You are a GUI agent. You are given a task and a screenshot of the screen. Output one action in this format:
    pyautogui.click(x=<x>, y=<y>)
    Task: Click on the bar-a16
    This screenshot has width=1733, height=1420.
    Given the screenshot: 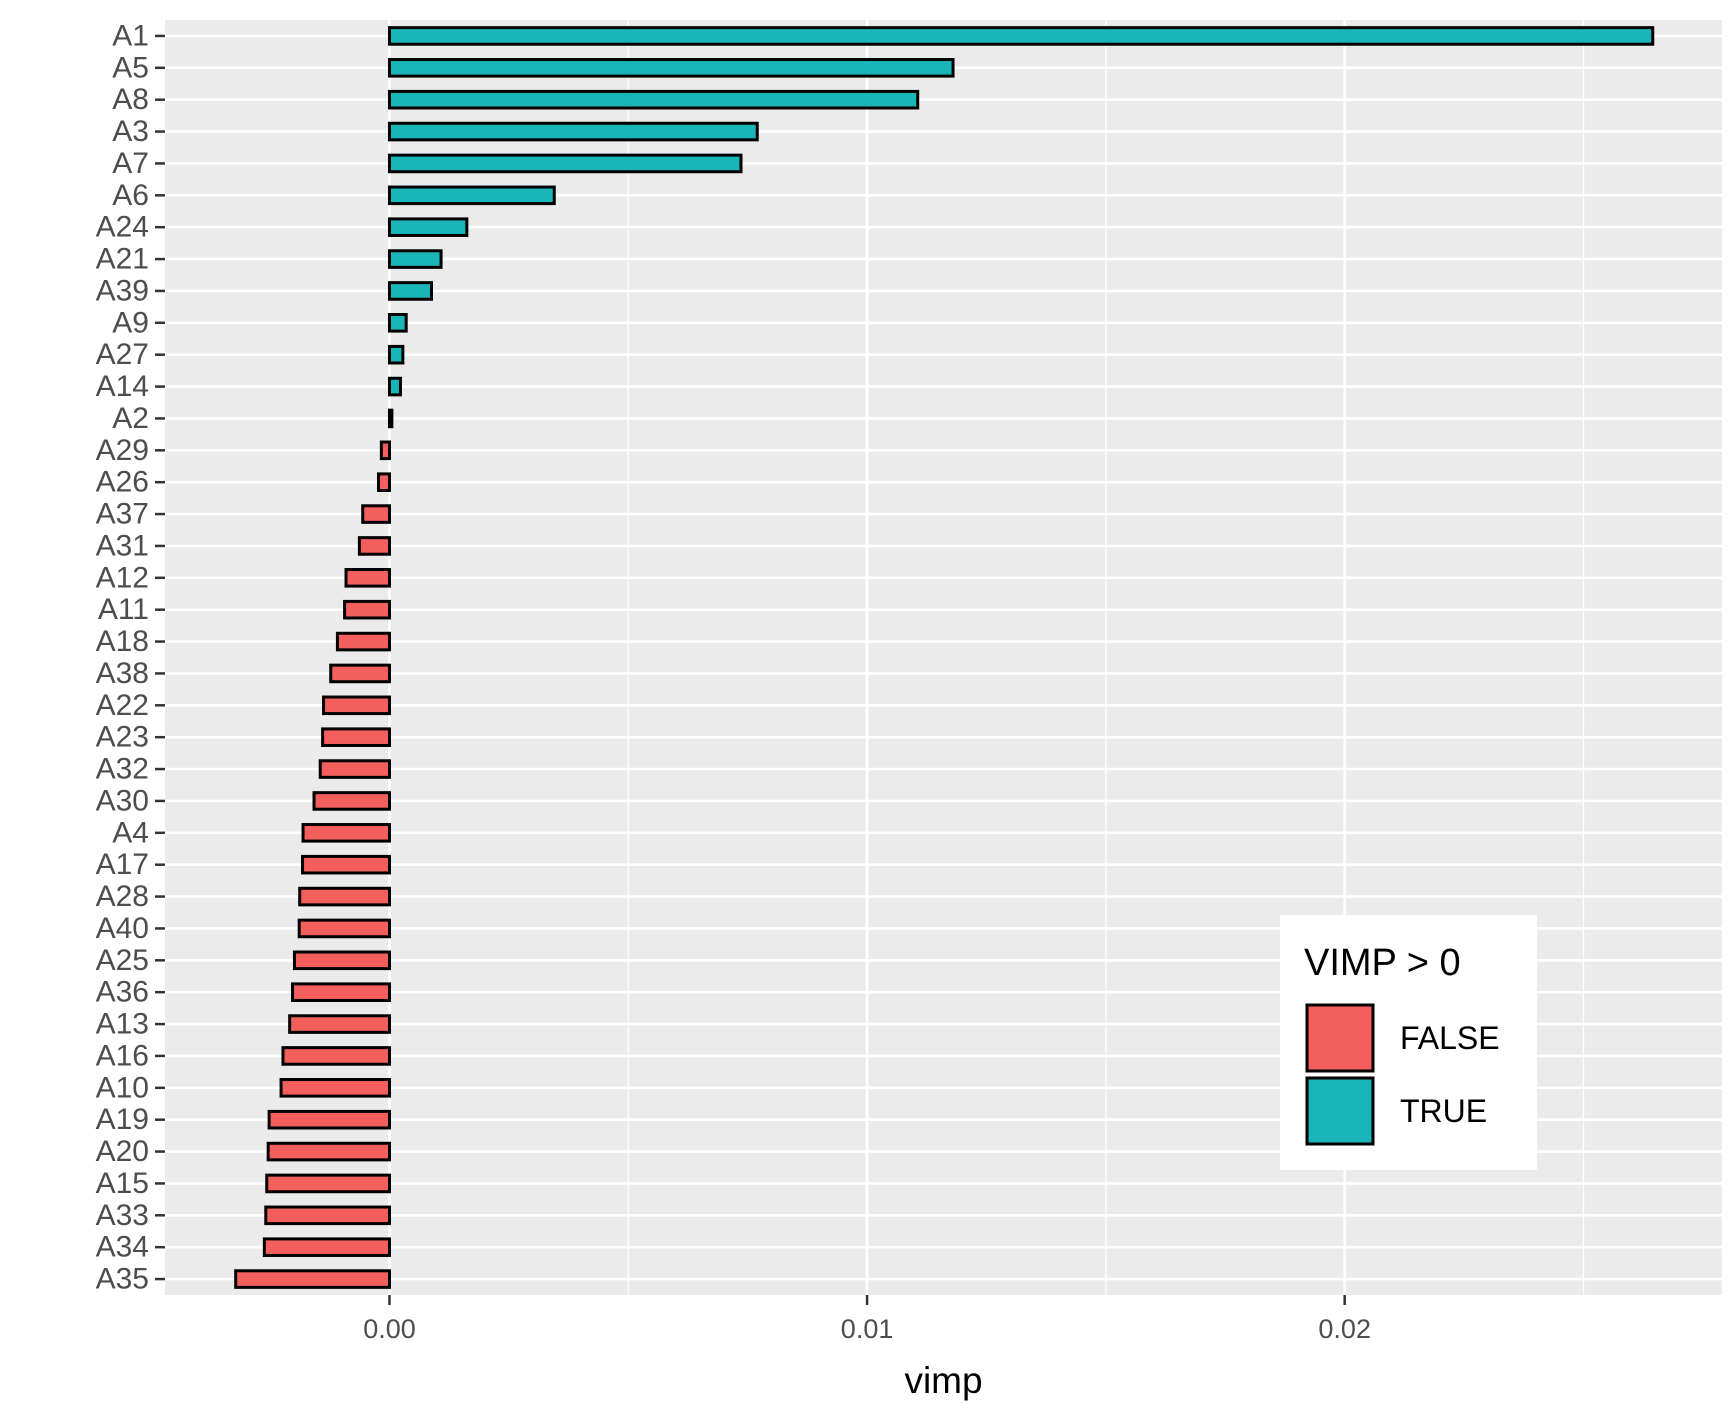 What is the action you would take?
    pyautogui.click(x=336, y=1056)
    